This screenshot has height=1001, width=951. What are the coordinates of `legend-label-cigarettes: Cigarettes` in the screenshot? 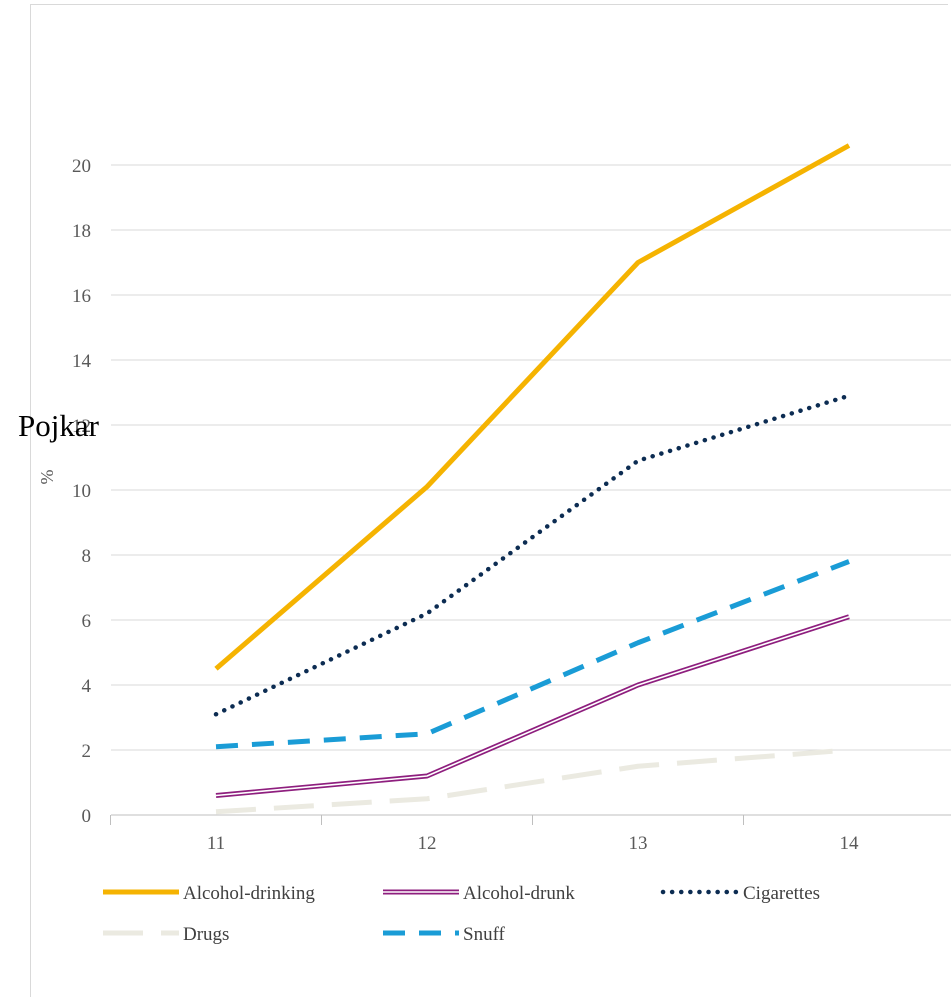 It's located at (781, 893).